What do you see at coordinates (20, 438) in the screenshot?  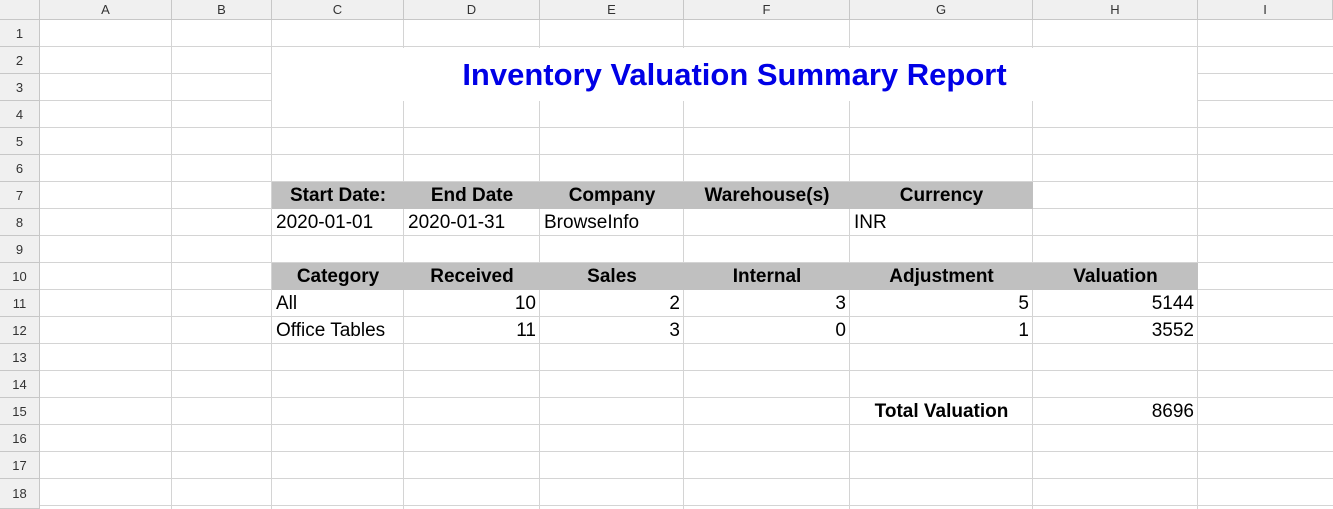 I see `row-header-16: 16` at bounding box center [20, 438].